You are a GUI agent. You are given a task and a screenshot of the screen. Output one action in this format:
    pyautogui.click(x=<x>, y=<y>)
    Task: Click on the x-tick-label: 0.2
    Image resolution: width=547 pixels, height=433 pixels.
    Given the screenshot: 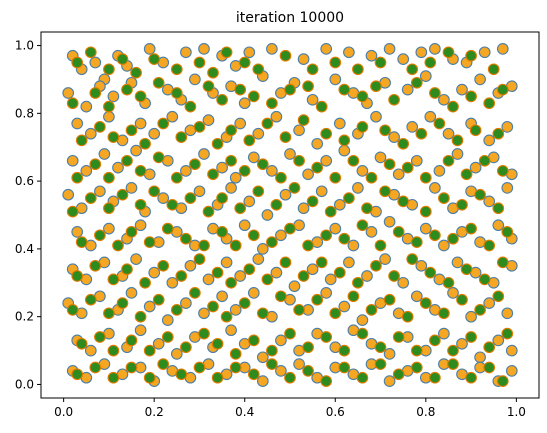 What is the action you would take?
    pyautogui.click(x=154, y=412)
    